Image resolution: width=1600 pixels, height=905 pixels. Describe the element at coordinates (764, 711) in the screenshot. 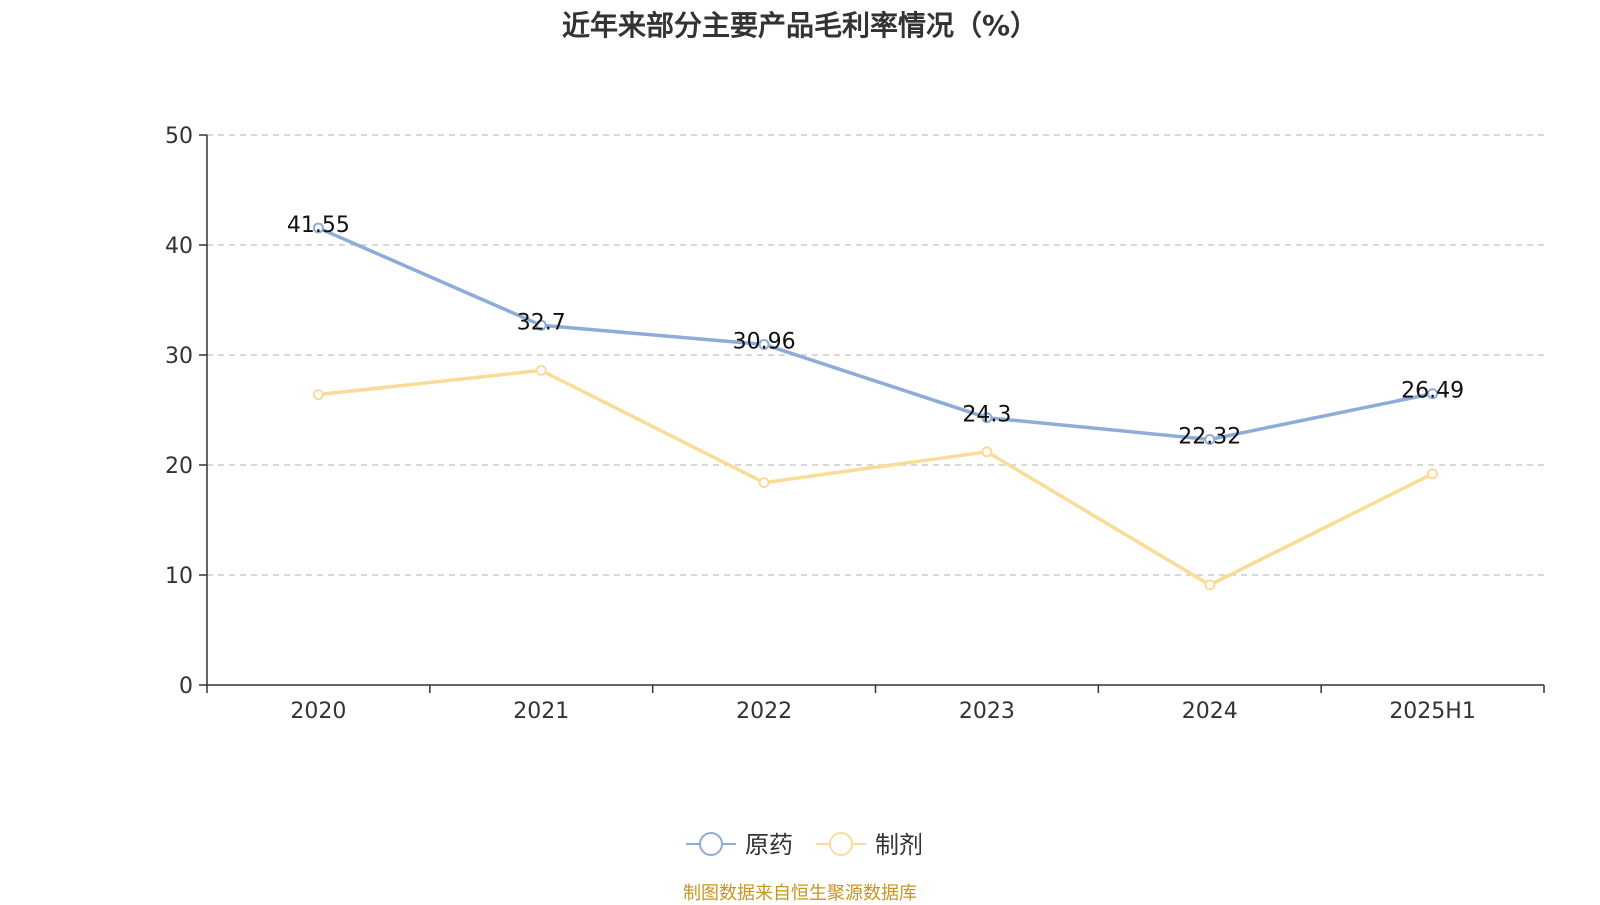

I see `x-tick-label: 2022` at that location.